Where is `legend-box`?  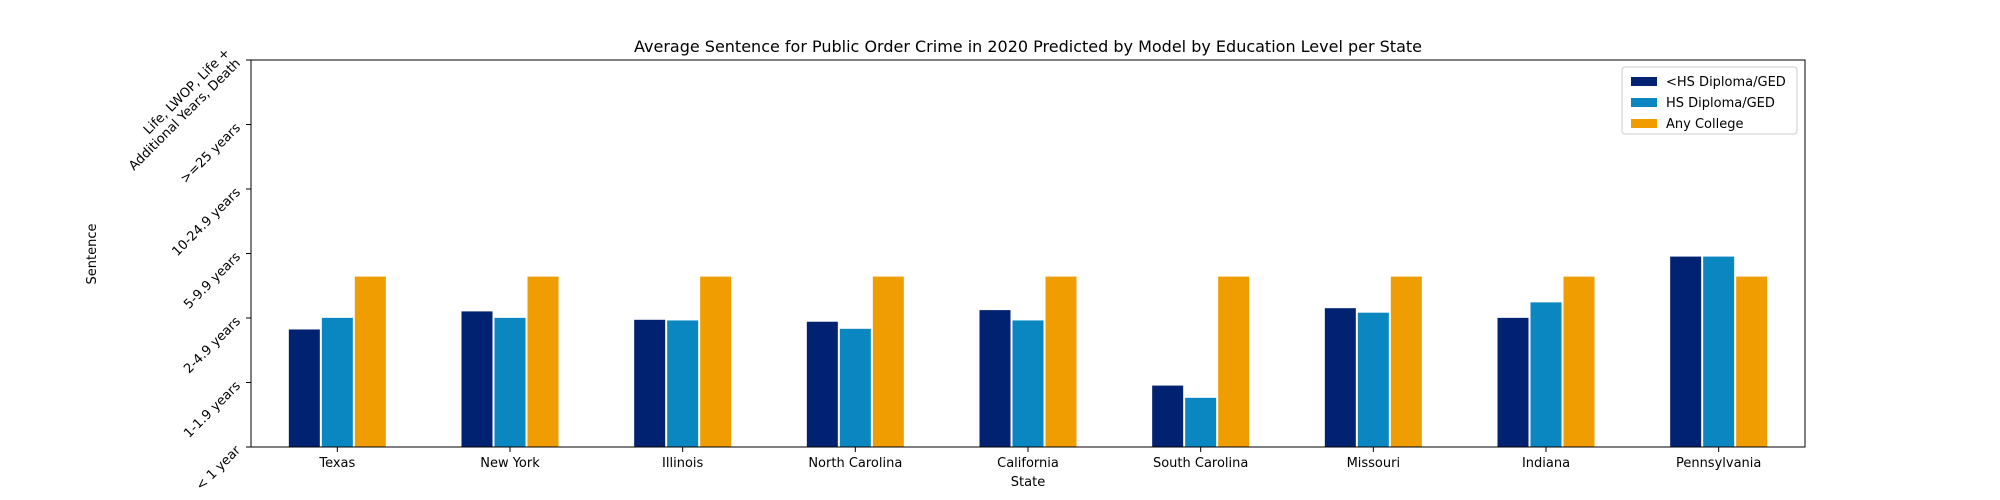
legend-box is located at coordinates (1709, 100).